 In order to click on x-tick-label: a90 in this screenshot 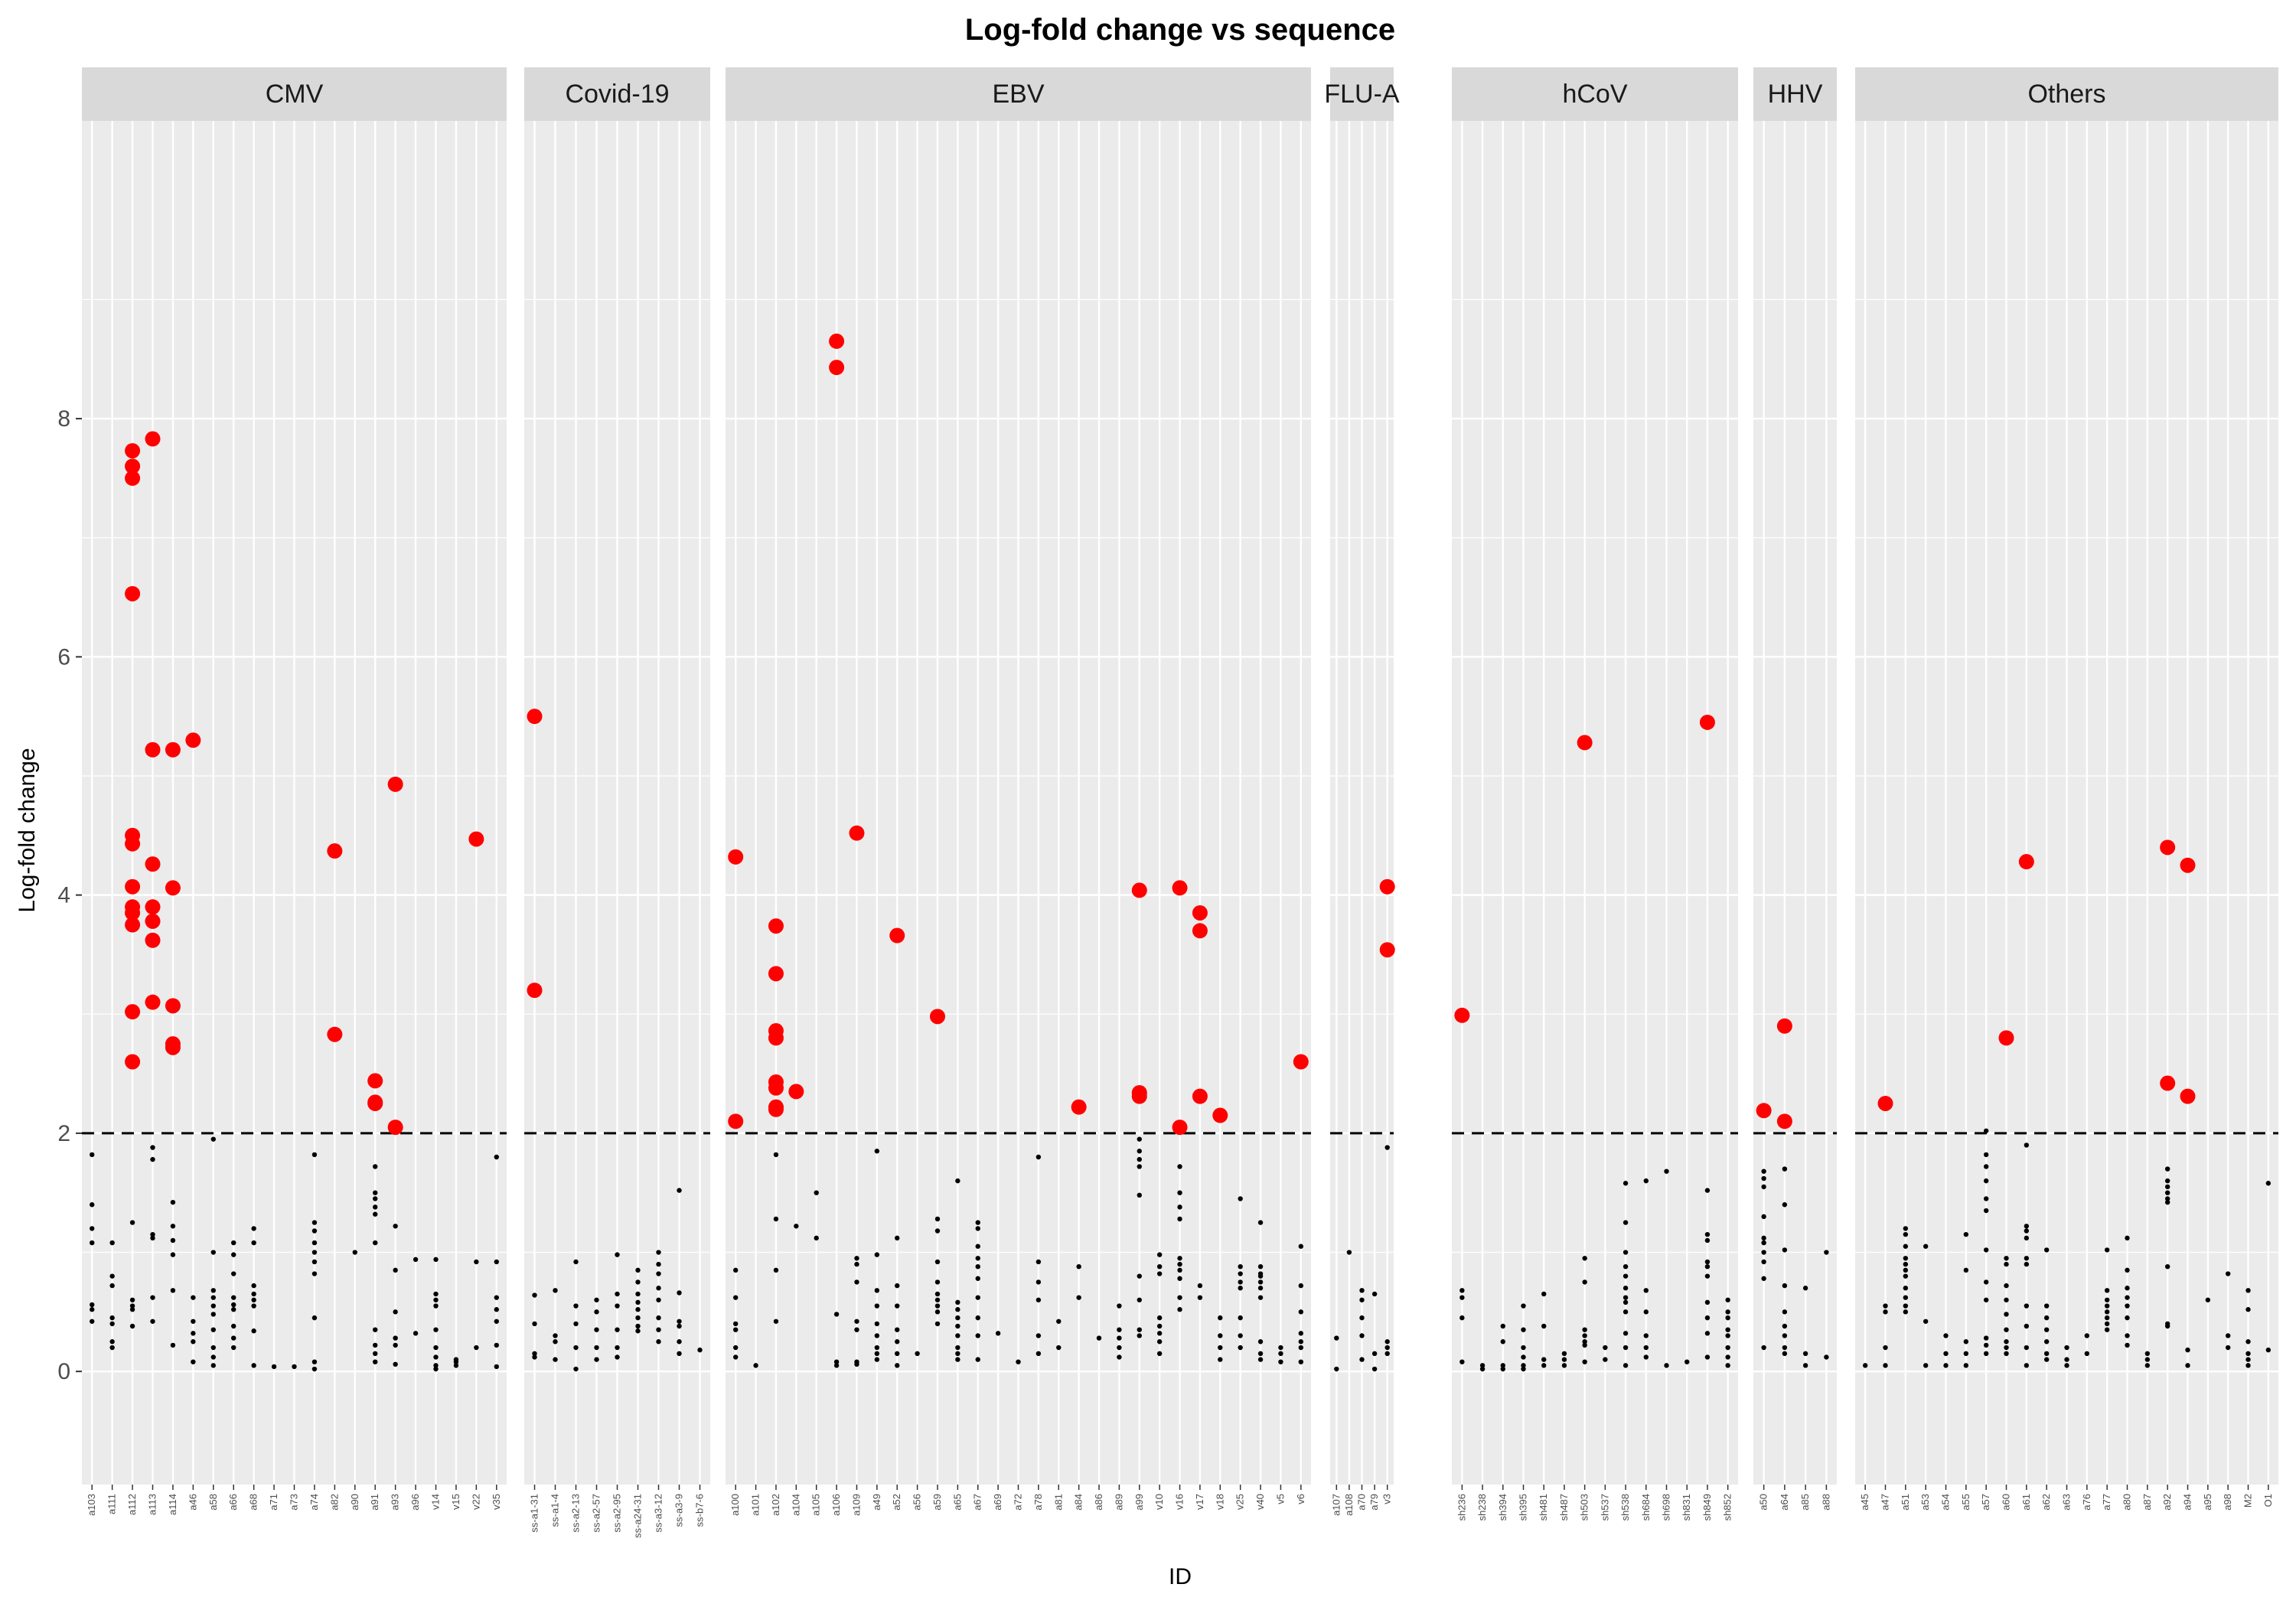, I will do `click(354, 1502)`.